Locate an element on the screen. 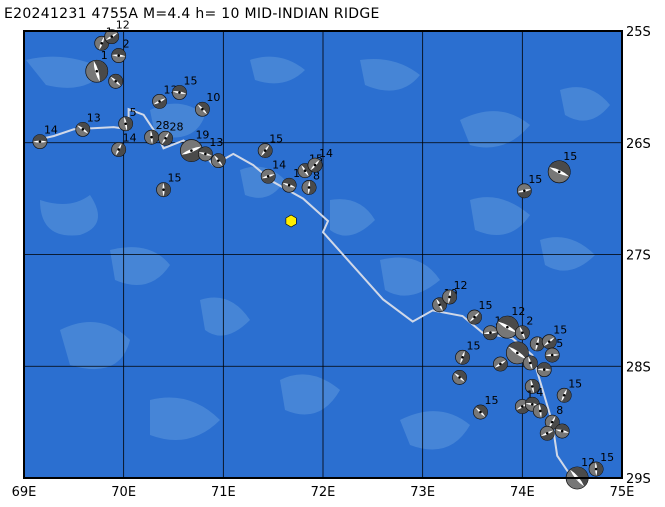 Image resolution: width=665 pixels, height=507 pixels. longitude-tick-label: 71E is located at coordinates (223, 492).